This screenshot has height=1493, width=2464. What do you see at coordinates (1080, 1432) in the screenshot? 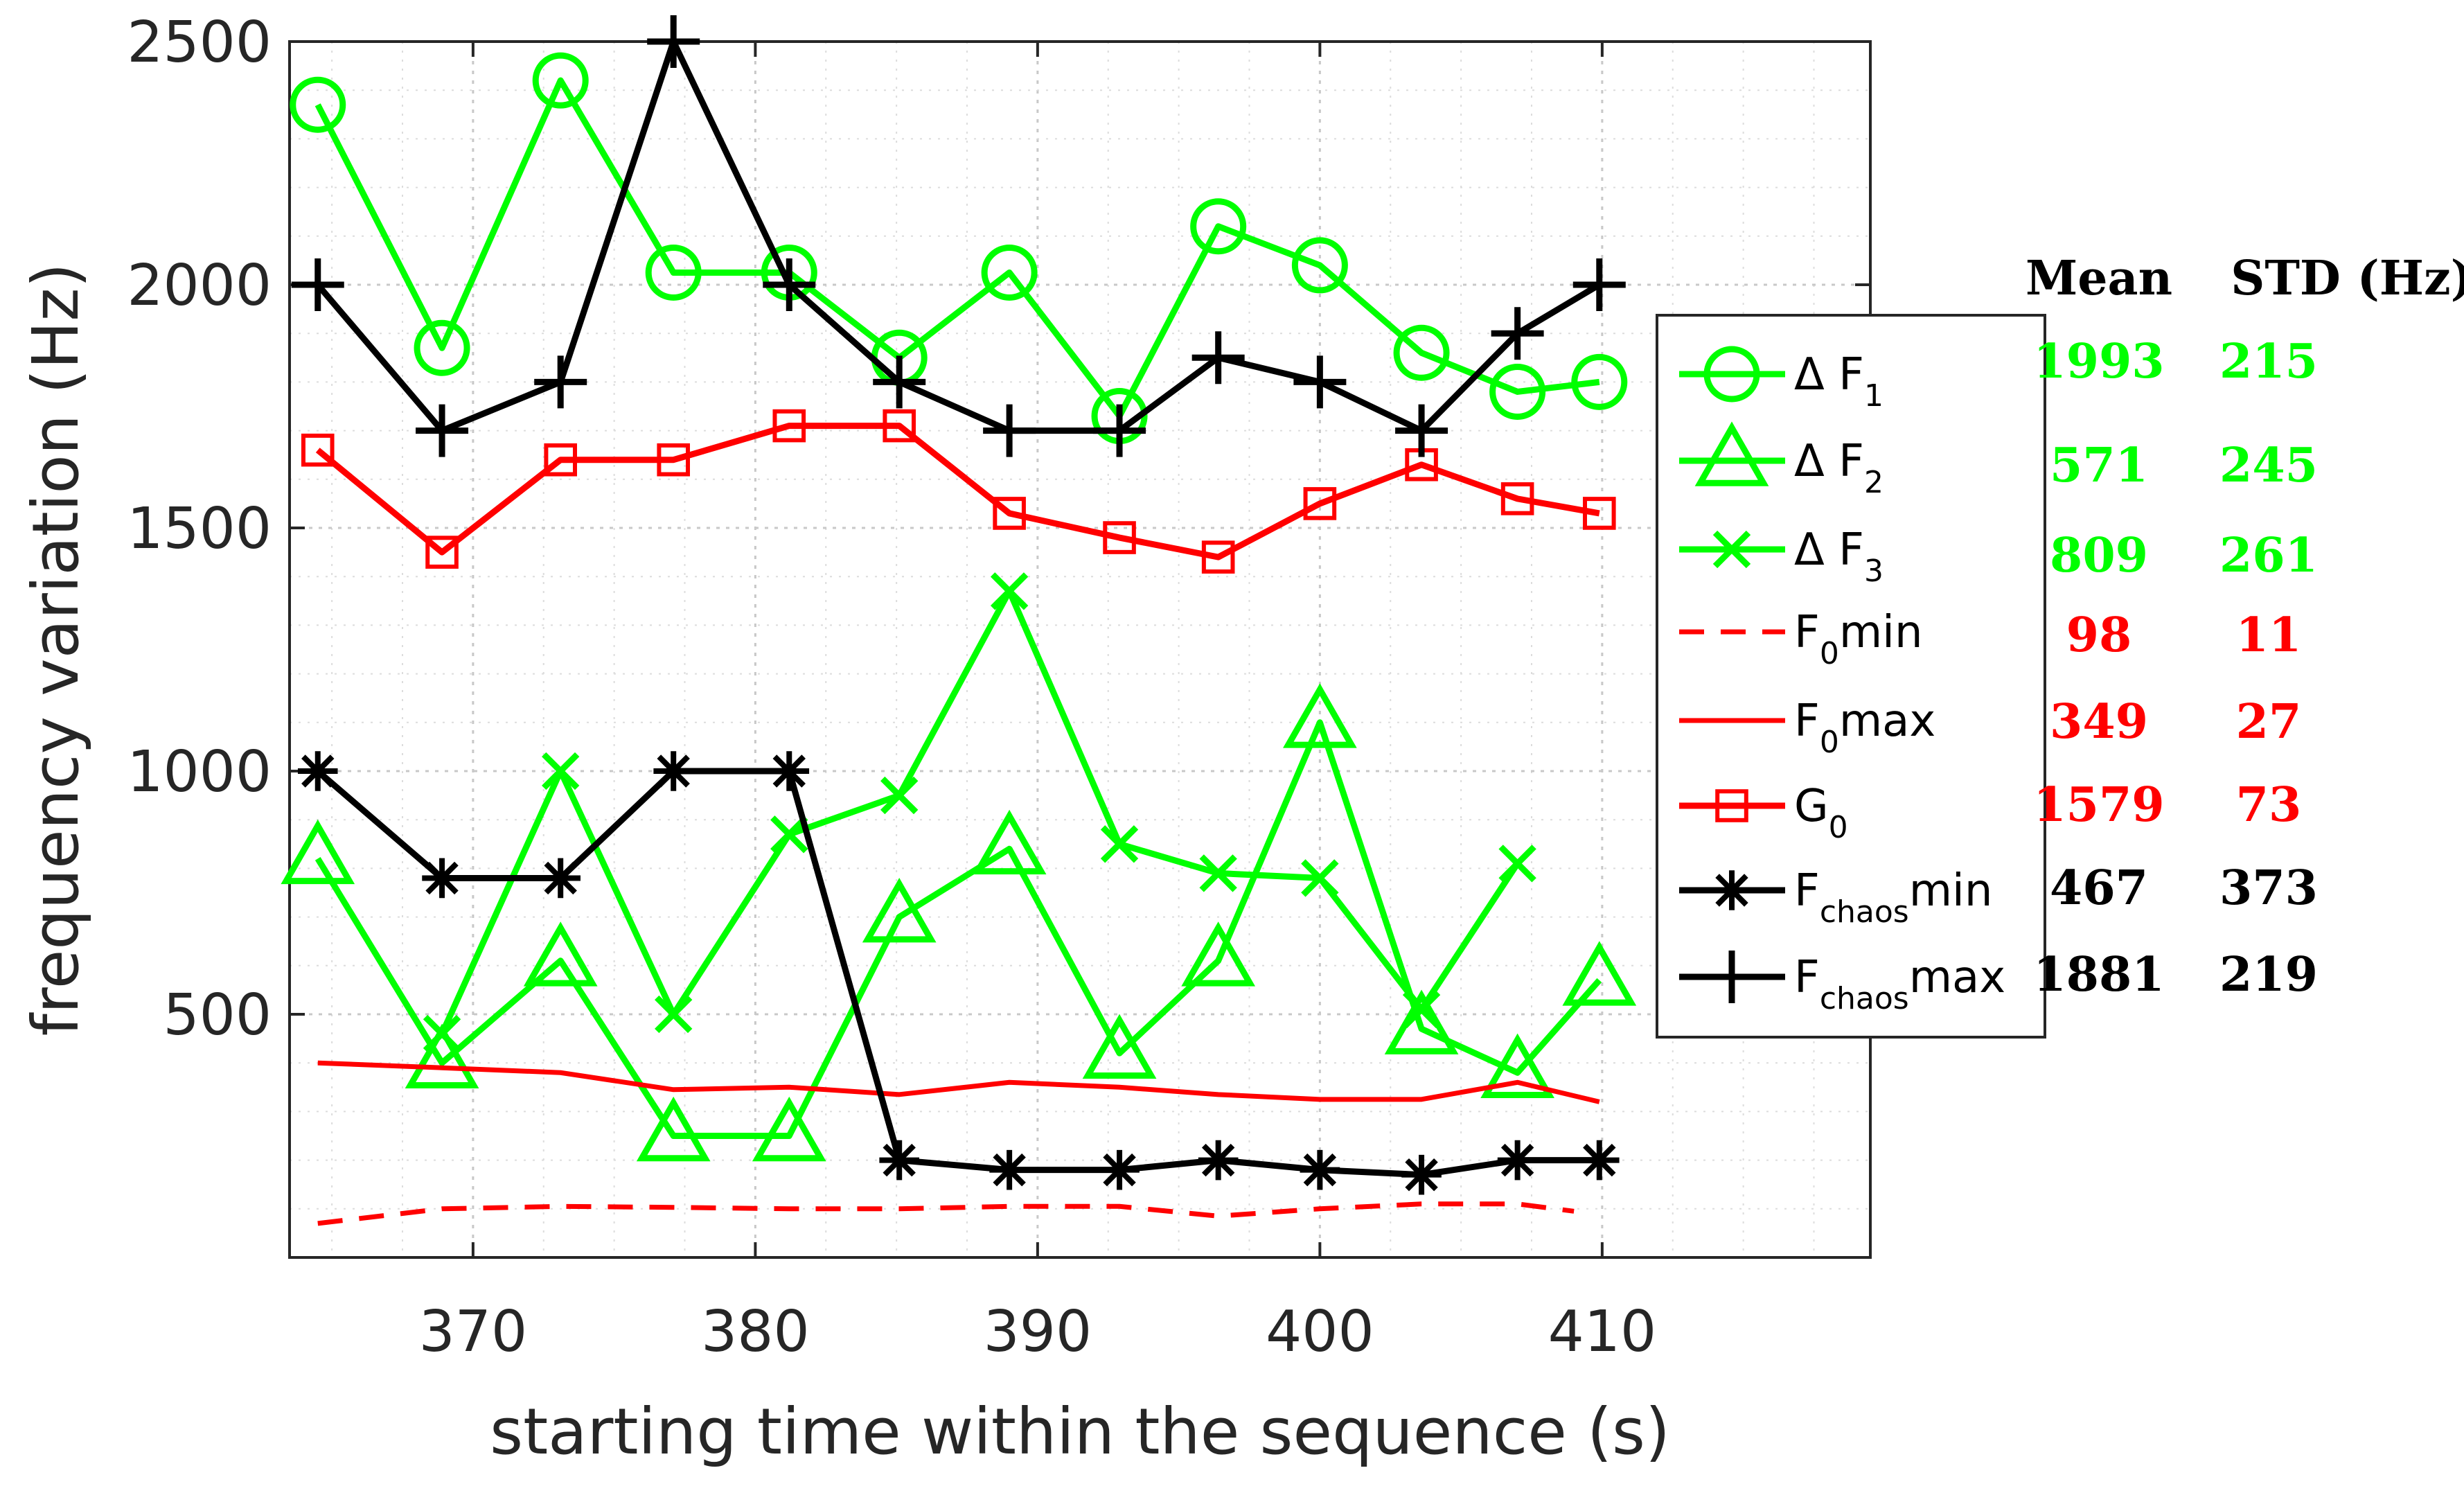
I see `x-axis-label: starting time within the sequence (s)` at bounding box center [1080, 1432].